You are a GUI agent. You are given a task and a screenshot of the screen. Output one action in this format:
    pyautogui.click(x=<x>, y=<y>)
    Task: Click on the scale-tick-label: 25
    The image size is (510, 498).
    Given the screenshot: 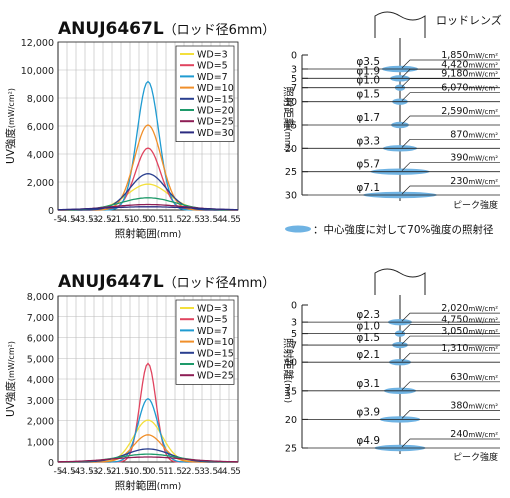 What is the action you would take?
    pyautogui.click(x=291, y=172)
    